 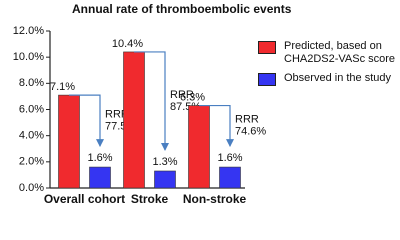 What do you see at coordinates (31, 109) in the screenshot?
I see `y-tick-label: 6.0%` at bounding box center [31, 109].